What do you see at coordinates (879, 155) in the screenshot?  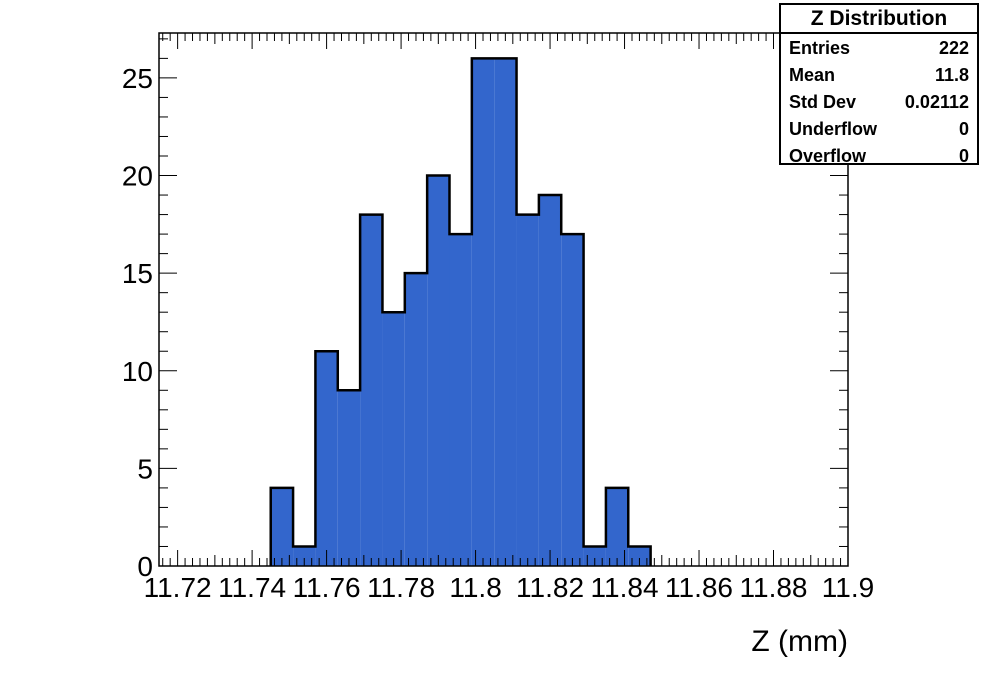 I see `stats-row-overflow: Overflow 0` at bounding box center [879, 155].